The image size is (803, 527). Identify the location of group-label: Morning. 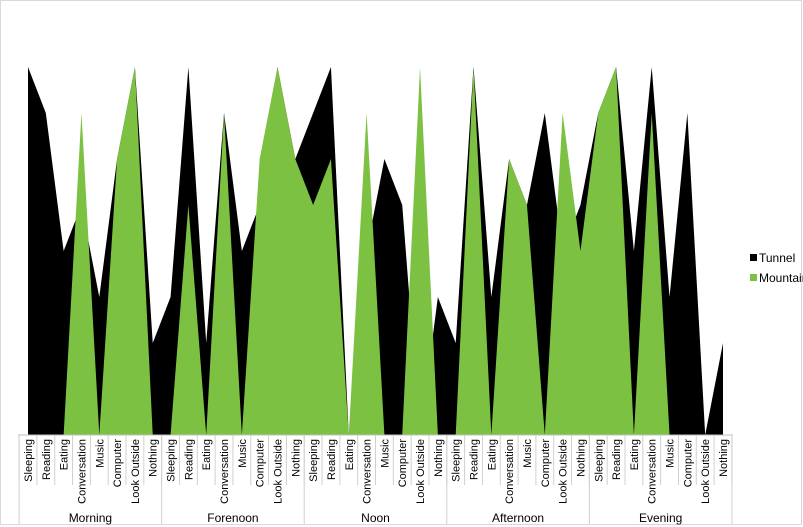
(90, 518).